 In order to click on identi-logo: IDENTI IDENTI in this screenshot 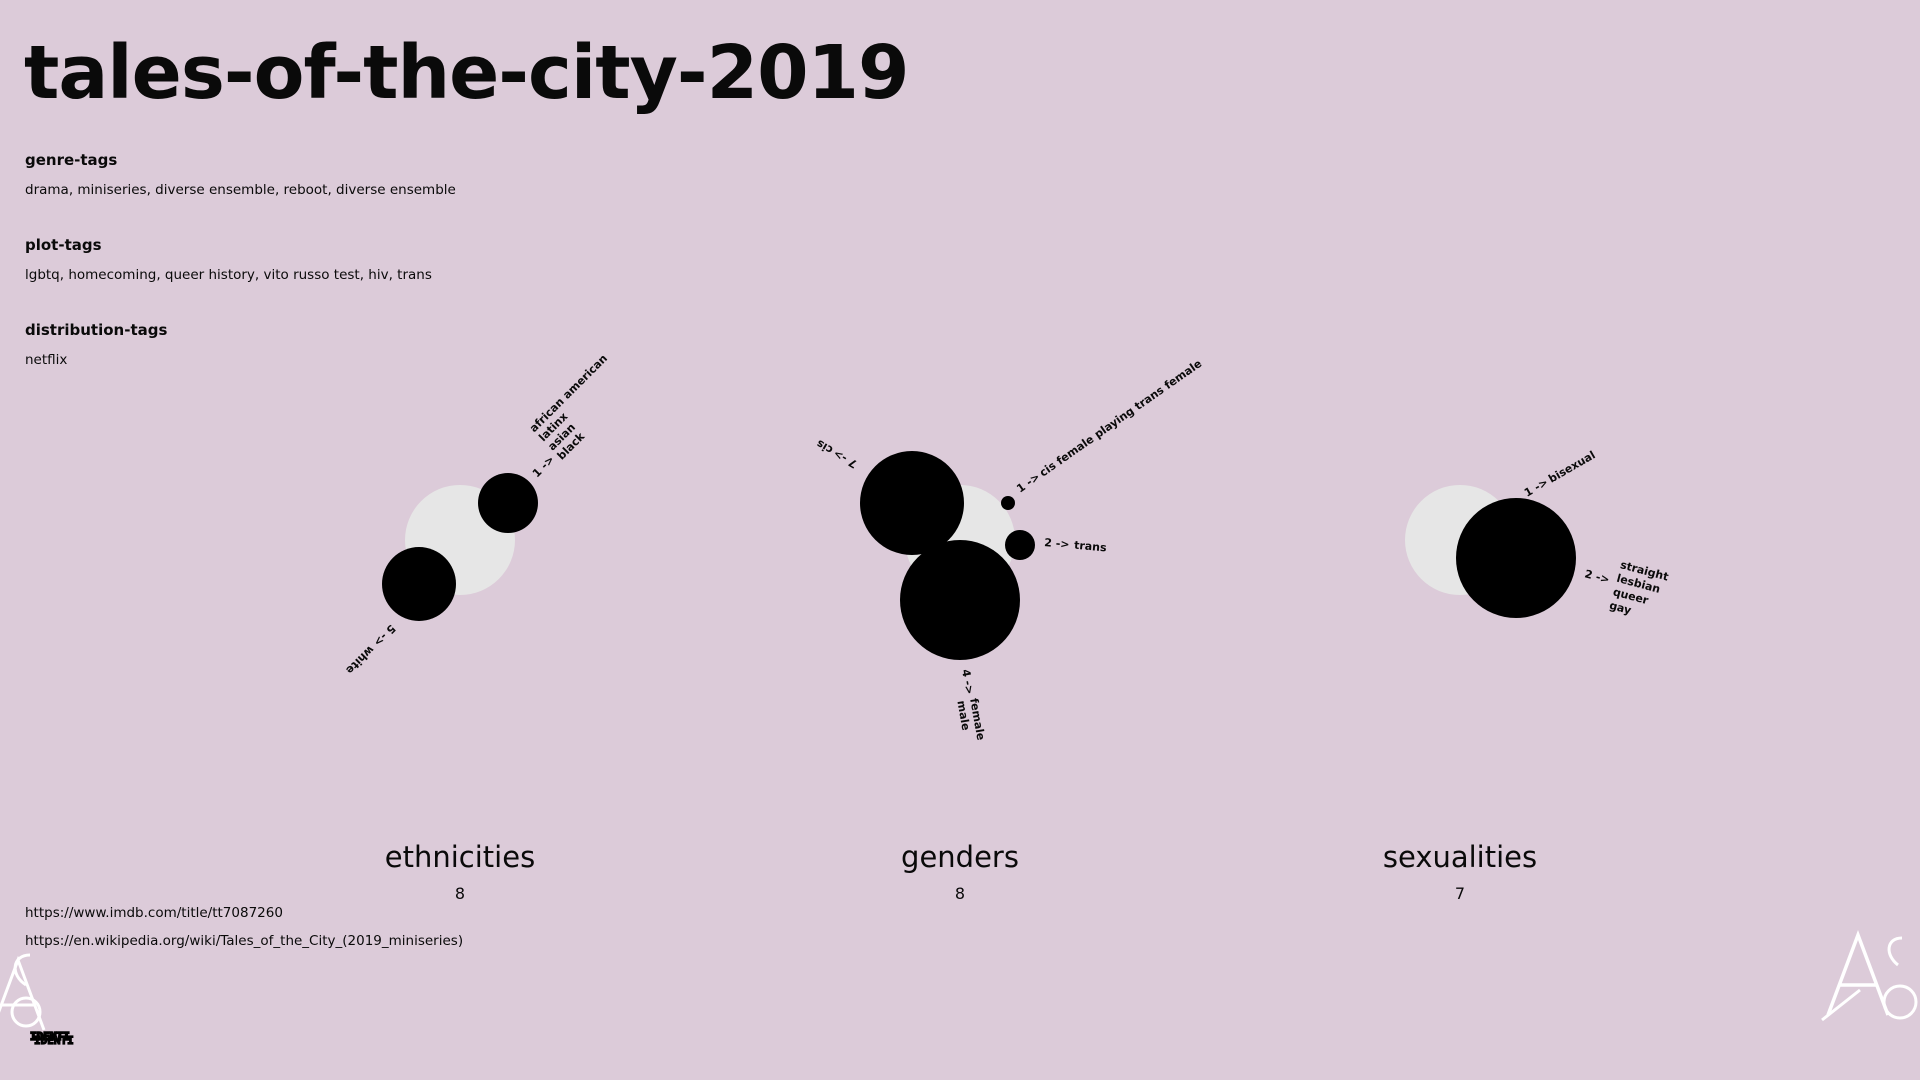, I will do `click(51, 1038)`.